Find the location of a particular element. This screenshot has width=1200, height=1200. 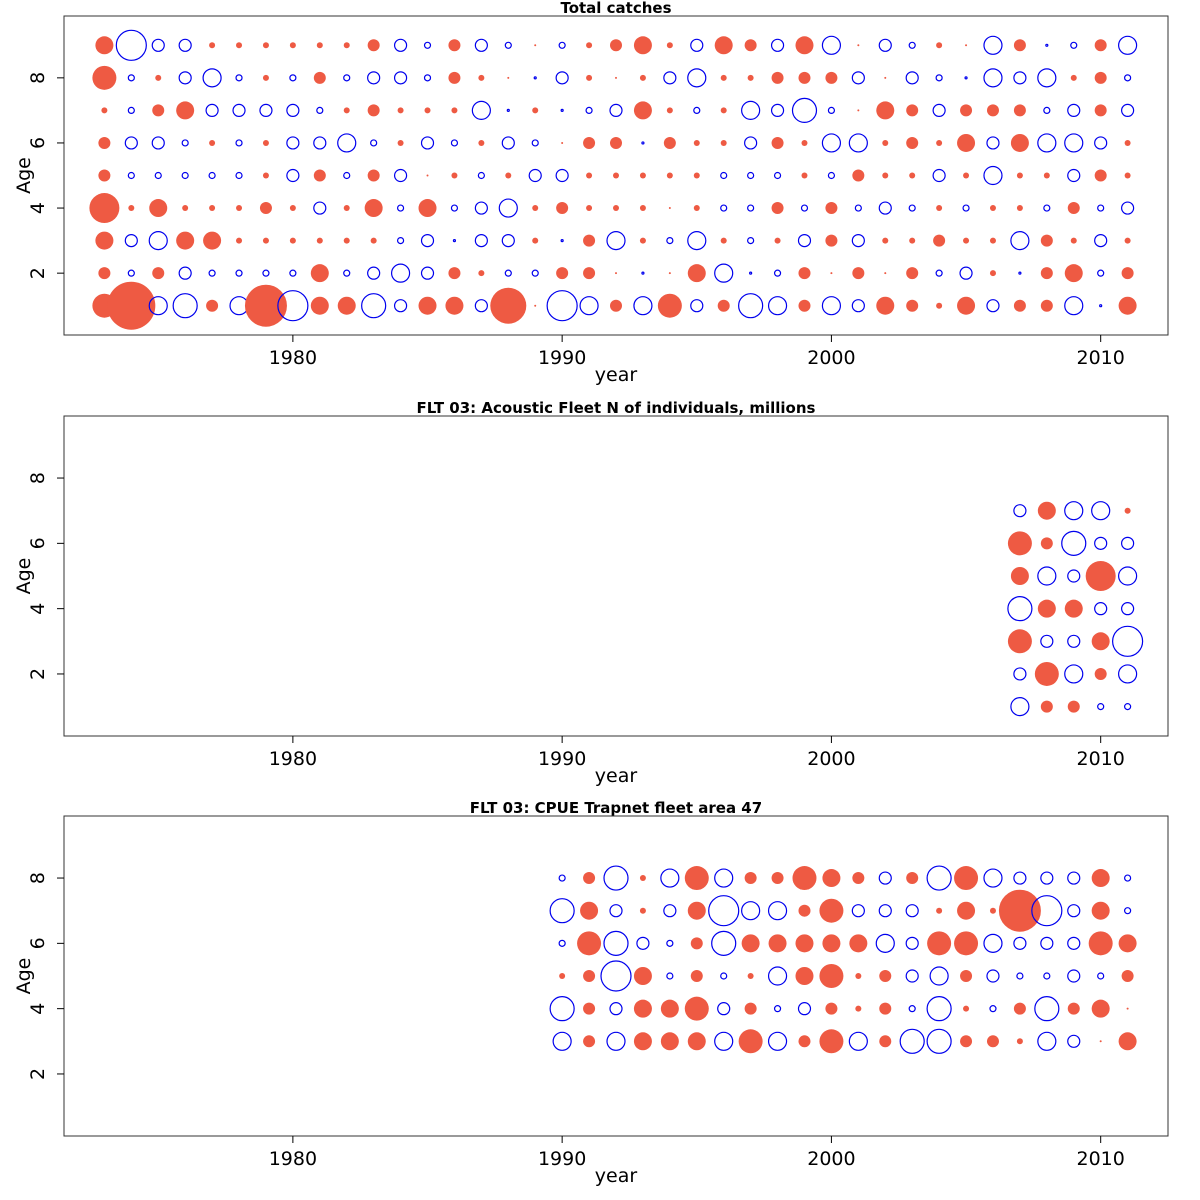

x-tick-label: 2010 is located at coordinates (1101, 759).